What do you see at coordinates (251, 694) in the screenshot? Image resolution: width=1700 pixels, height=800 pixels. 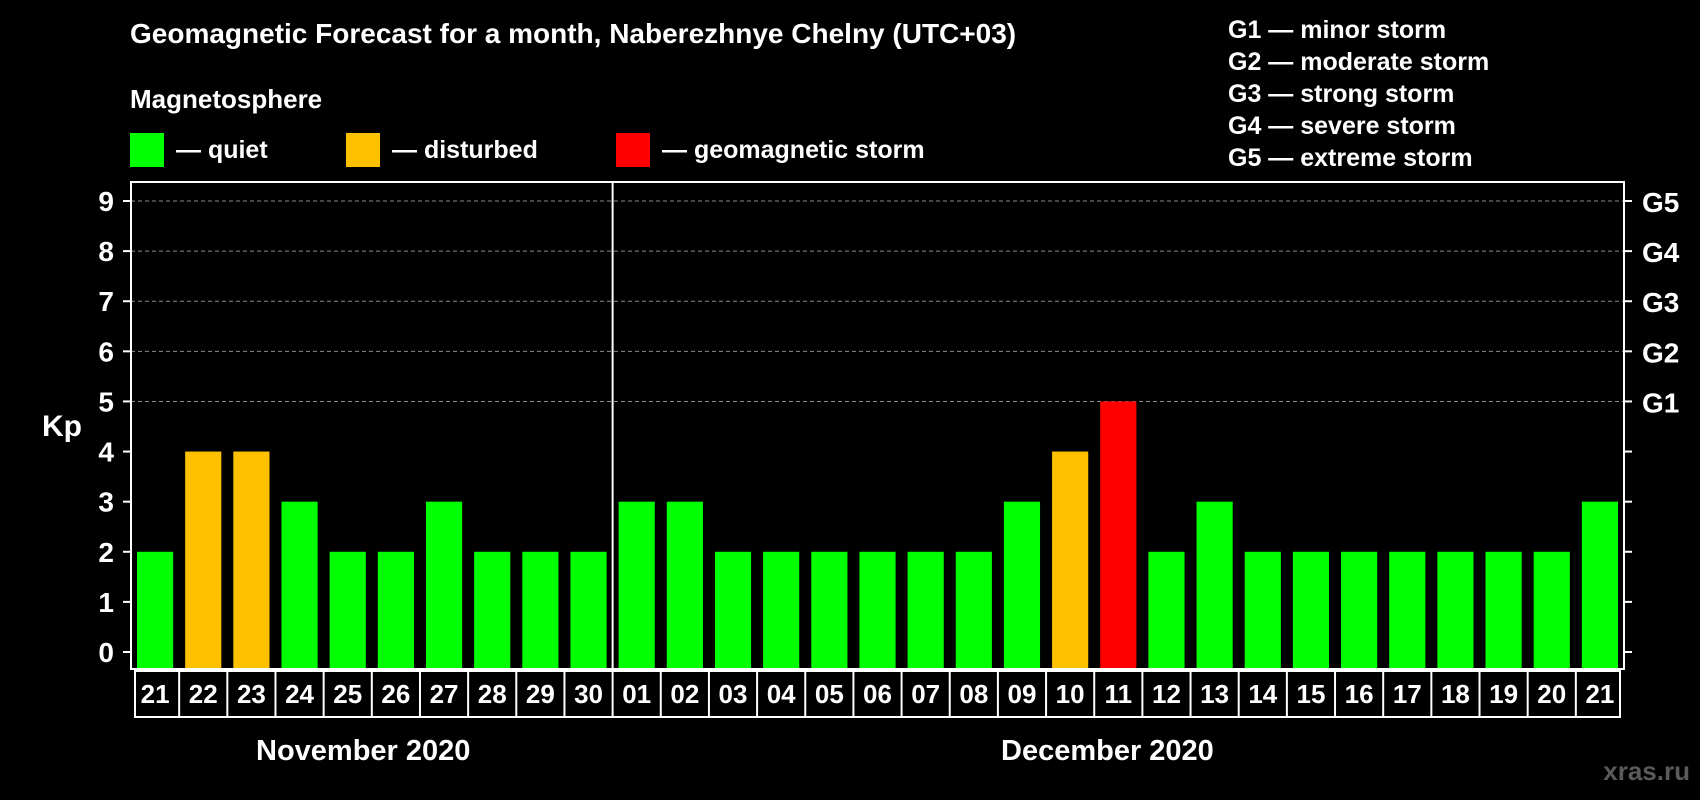 I see `x-tick-label: 23` at bounding box center [251, 694].